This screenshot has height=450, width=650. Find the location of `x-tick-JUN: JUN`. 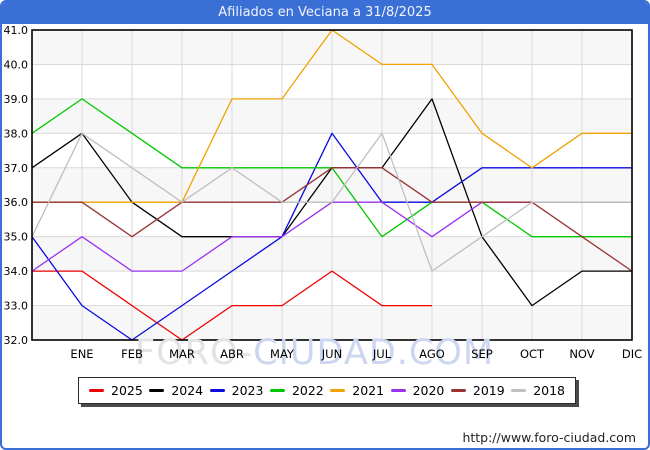

x-tick-JUN: JUN is located at coordinates (331, 354).